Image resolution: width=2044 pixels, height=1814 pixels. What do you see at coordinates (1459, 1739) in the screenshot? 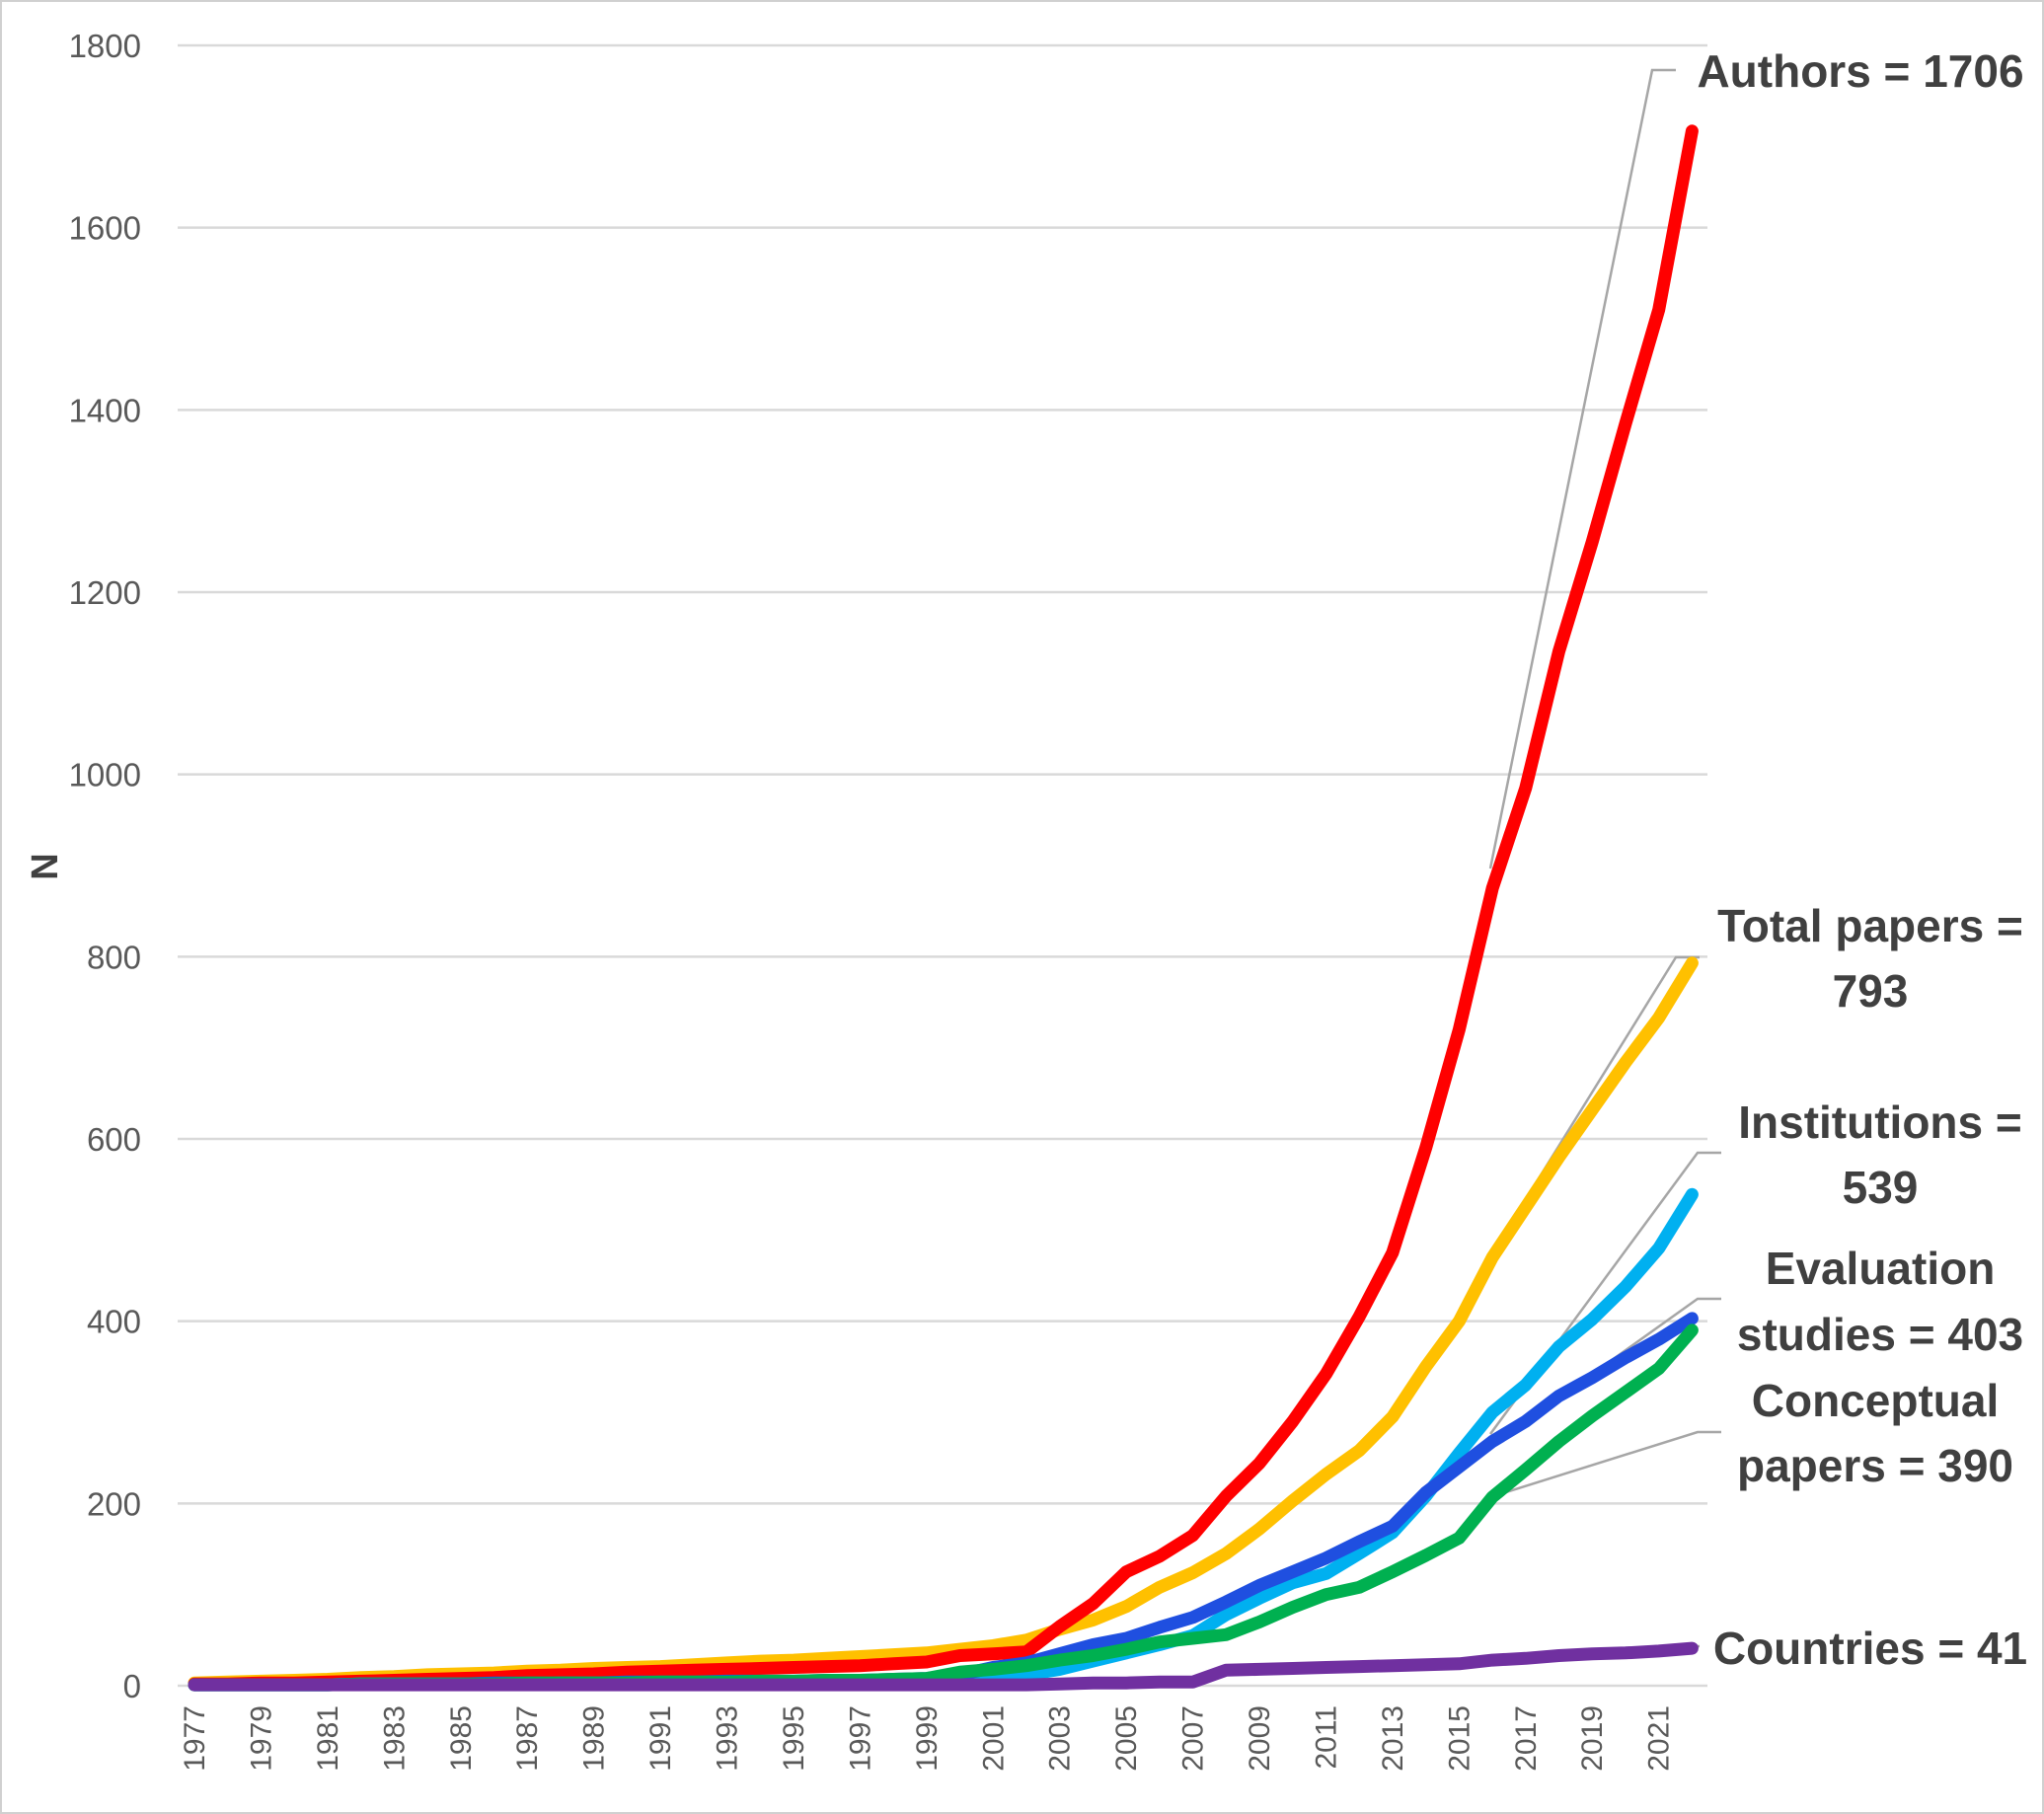
I see `x-tick-label: 2015` at bounding box center [1459, 1739].